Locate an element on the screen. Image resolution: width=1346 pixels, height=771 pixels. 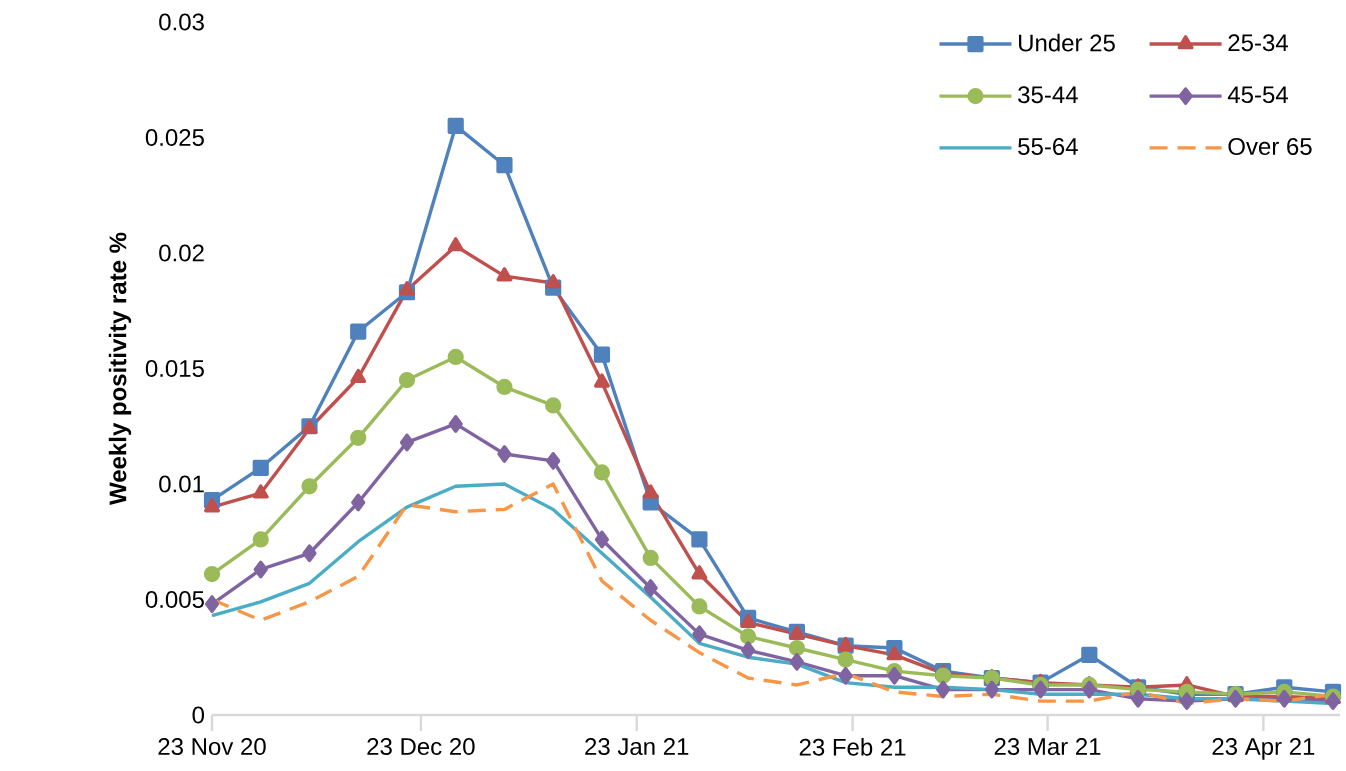
y-tick-label: 0.03 is located at coordinates (181, 22).